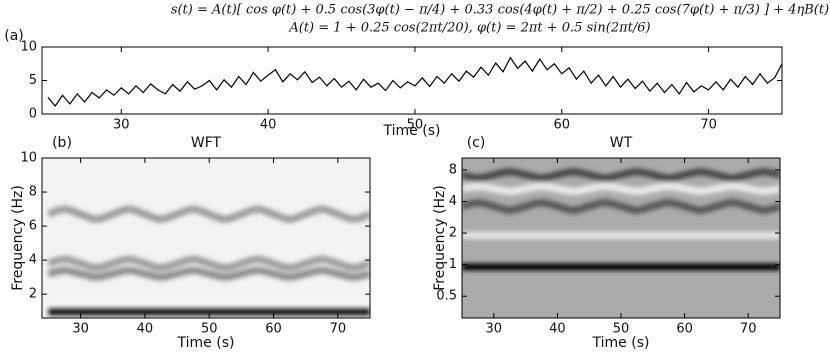 This screenshot has width=830, height=353. Describe the element at coordinates (62, 143) in the screenshot. I see `panel-label: (b)` at that location.